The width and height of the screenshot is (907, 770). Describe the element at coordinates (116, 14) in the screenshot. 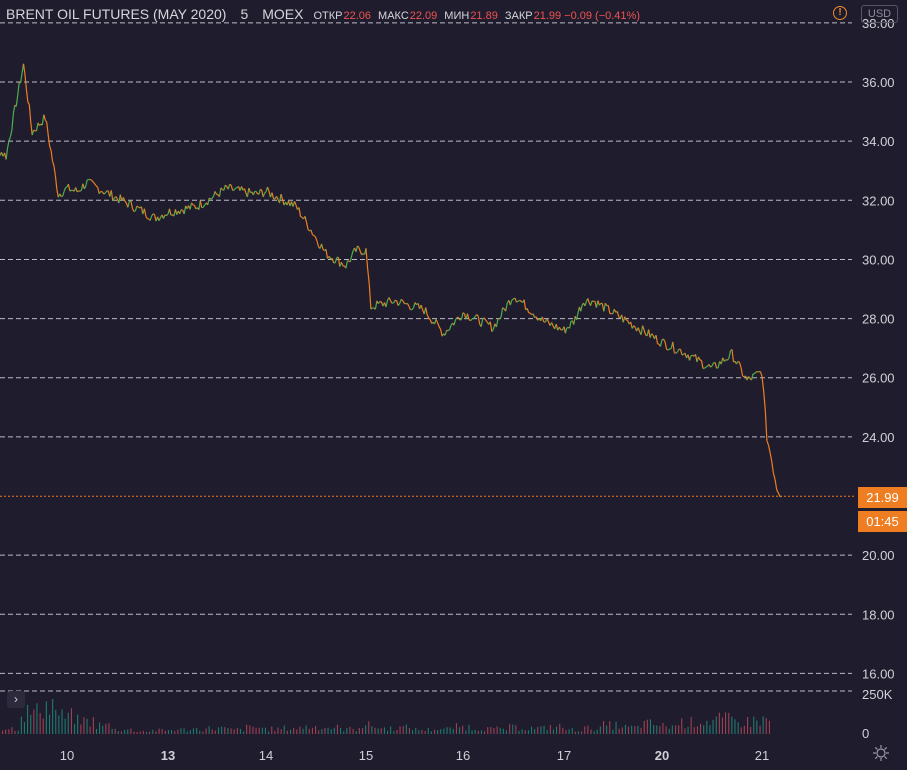

I see `symbol-title: BRENT OIL FUTURES (MAY 2020)` at that location.